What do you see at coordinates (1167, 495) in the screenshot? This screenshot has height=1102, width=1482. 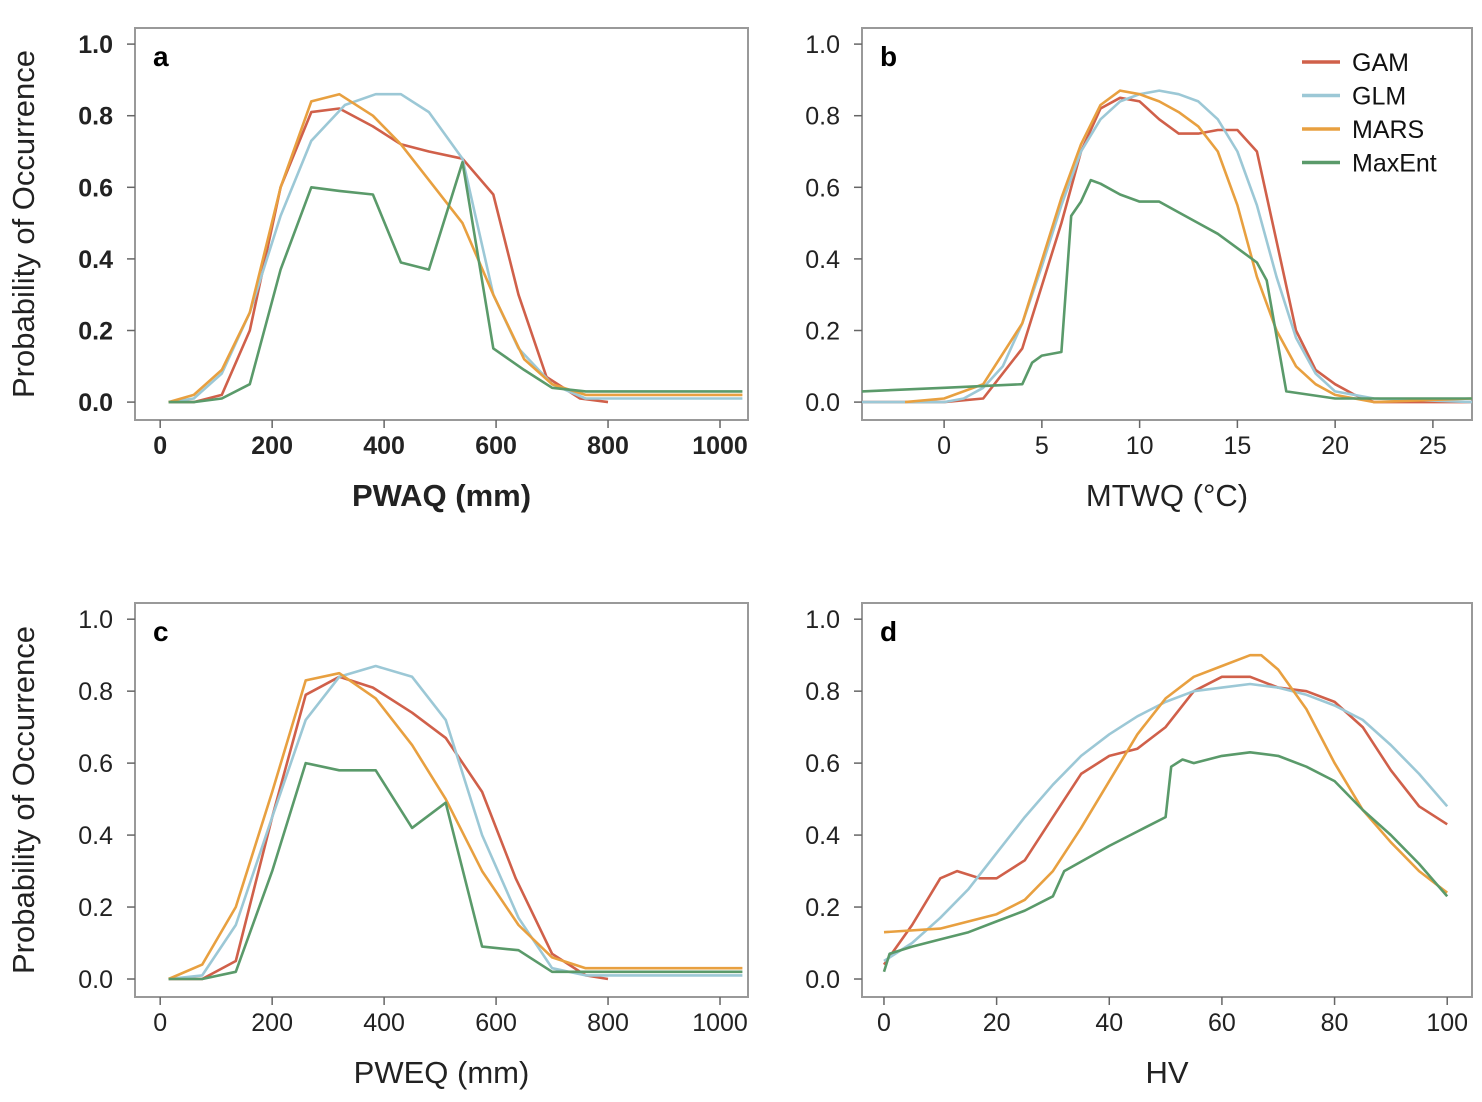 I see `x-axis-label: MTWQ (°C)` at bounding box center [1167, 495].